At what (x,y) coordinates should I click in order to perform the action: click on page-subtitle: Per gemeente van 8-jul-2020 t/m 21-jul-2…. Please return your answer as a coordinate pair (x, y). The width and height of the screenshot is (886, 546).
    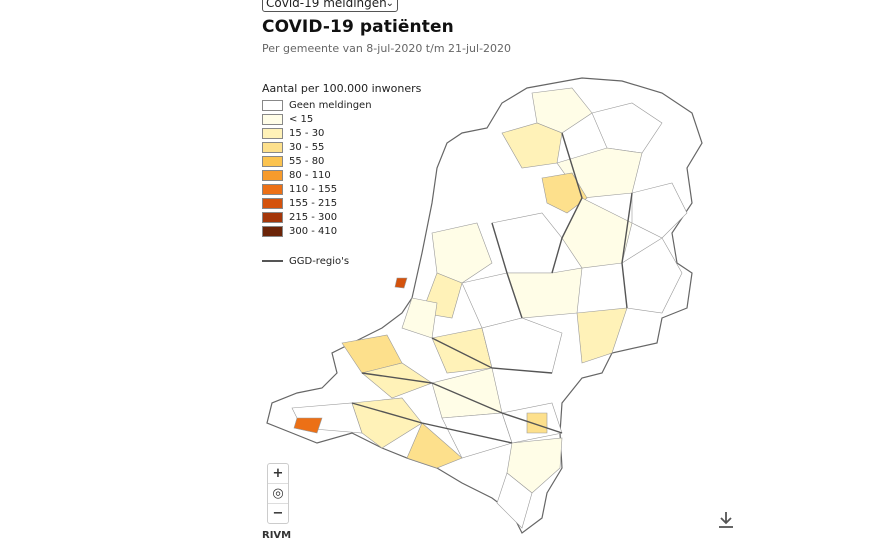
    Looking at the image, I should click on (387, 48).